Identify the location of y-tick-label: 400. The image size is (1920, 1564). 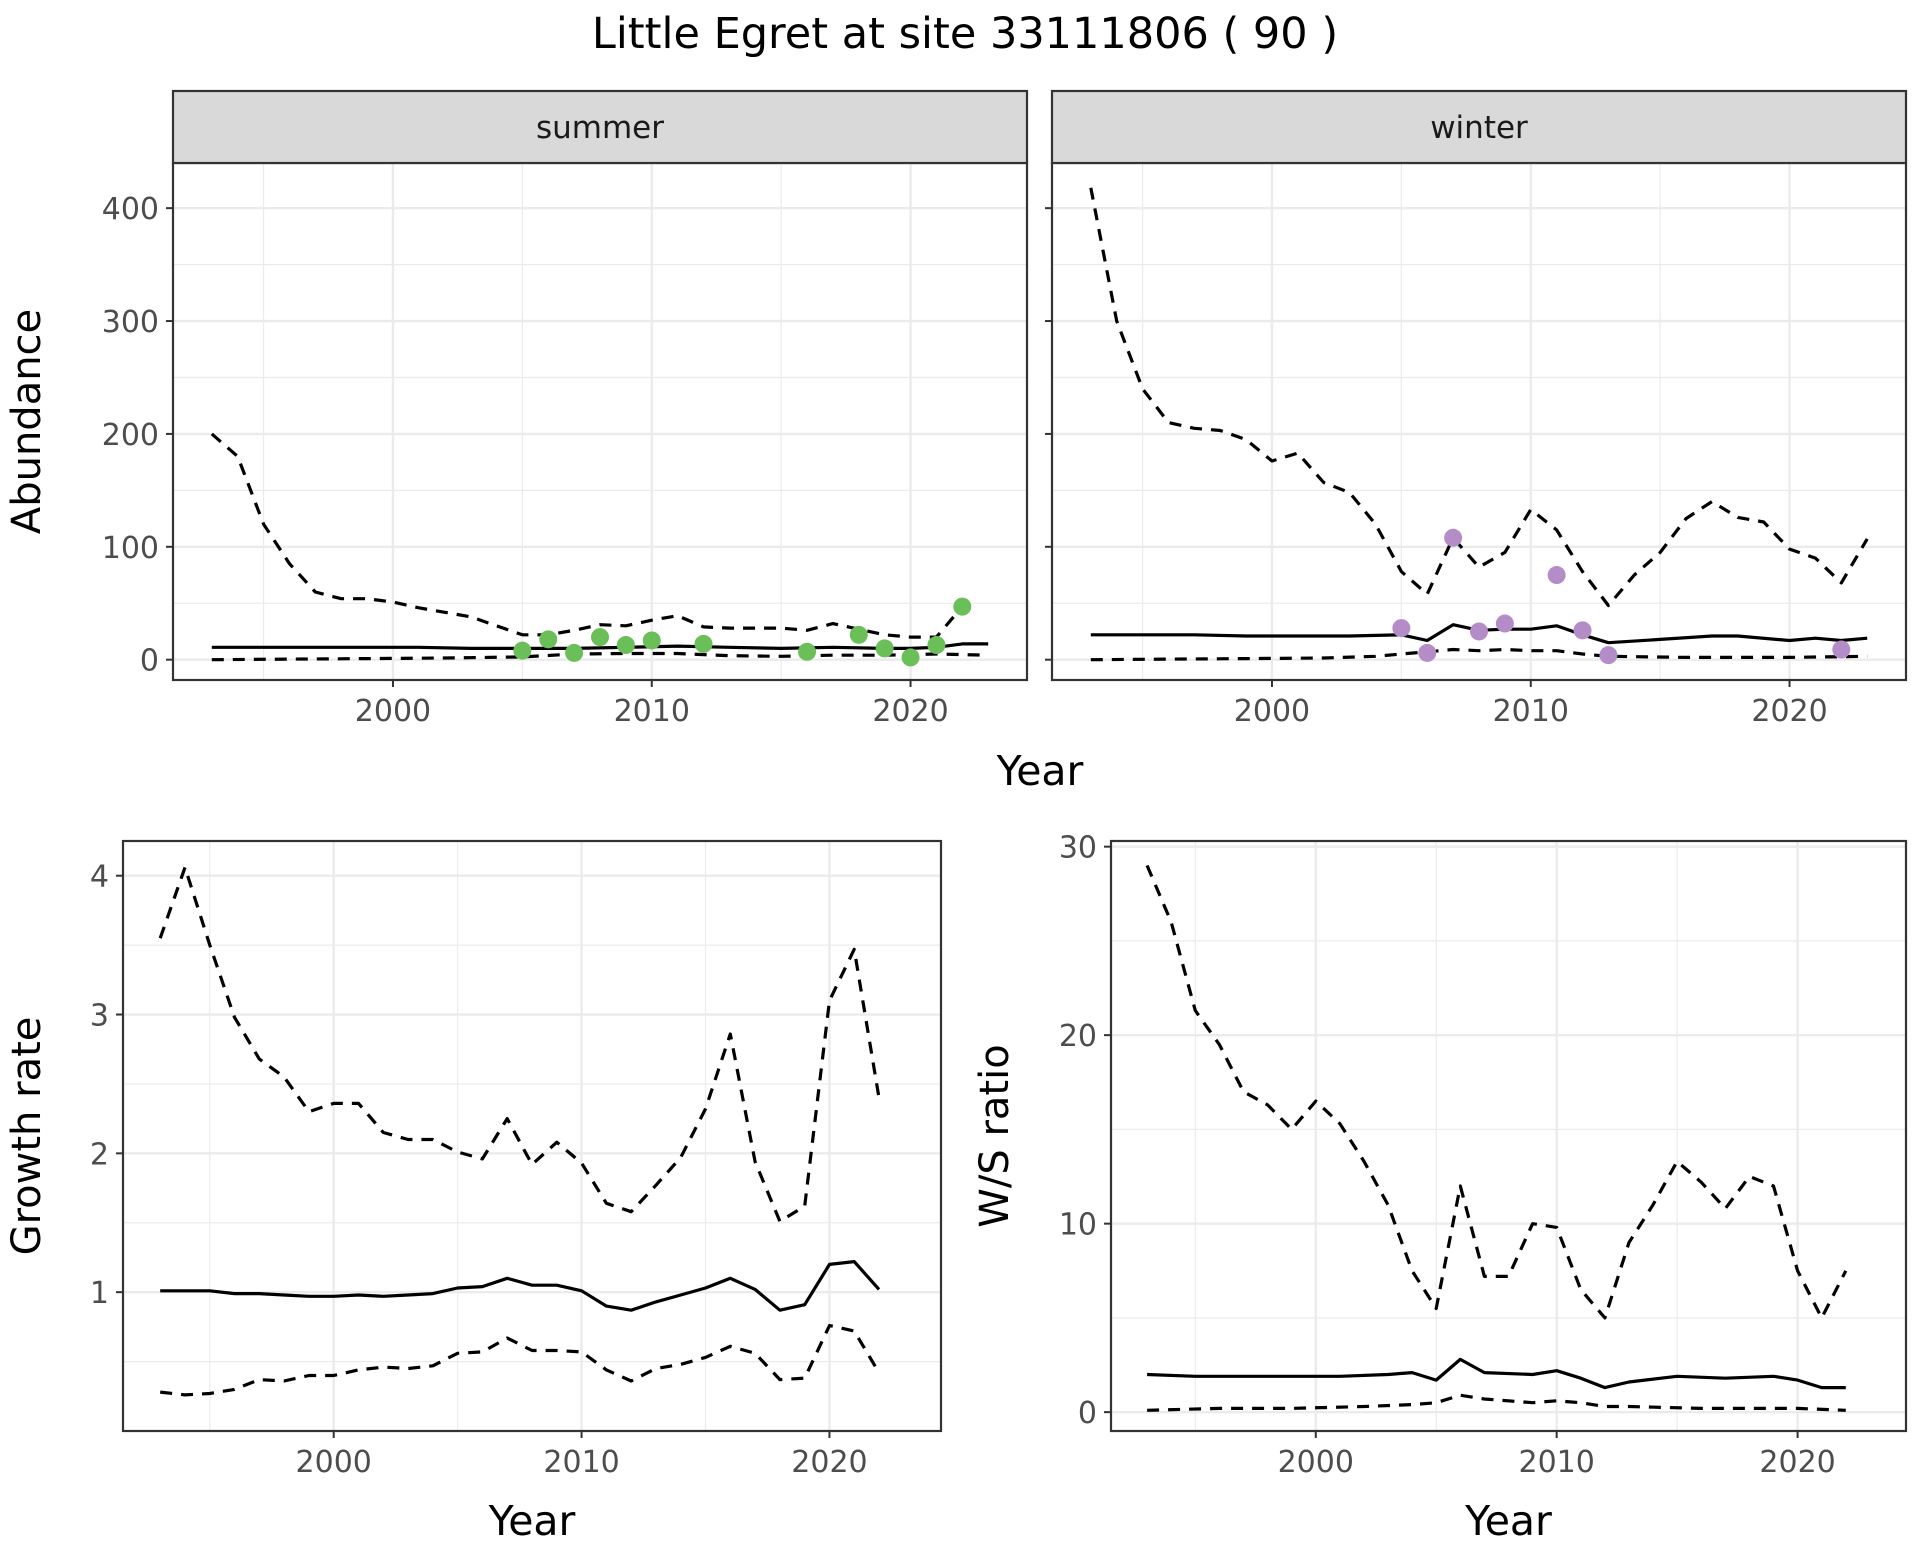
(130, 209).